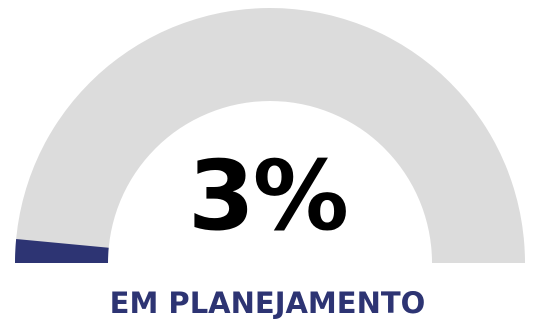 This screenshot has height=323, width=535. Describe the element at coordinates (268, 196) in the screenshot. I see `gauge-value-text: 3%` at that location.